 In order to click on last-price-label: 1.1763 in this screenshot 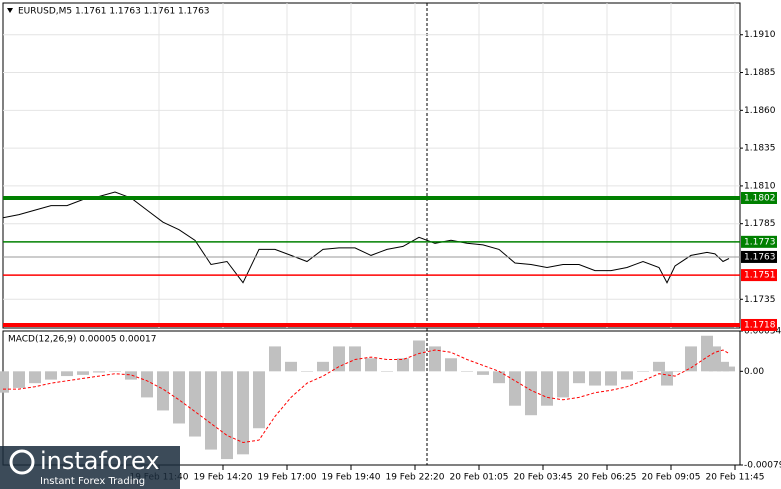, I will do `click(760, 257)`.